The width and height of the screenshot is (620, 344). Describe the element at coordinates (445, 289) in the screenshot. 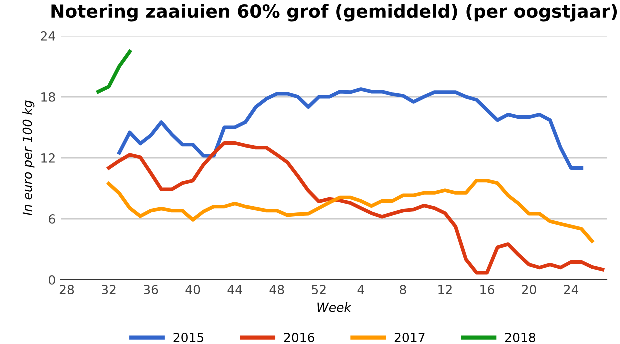

I see `x-tick-label: 12` at that location.